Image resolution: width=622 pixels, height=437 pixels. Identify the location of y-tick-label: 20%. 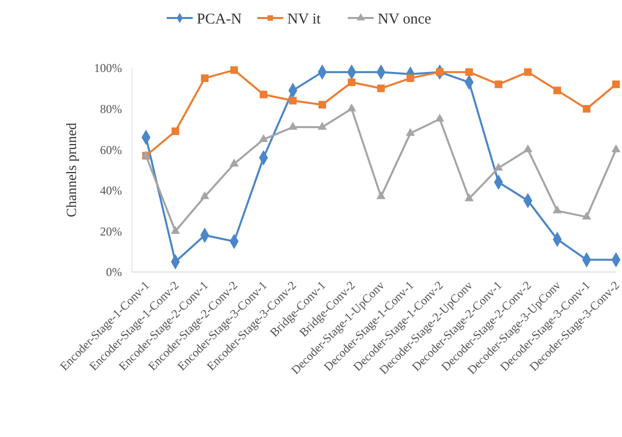
(111, 231).